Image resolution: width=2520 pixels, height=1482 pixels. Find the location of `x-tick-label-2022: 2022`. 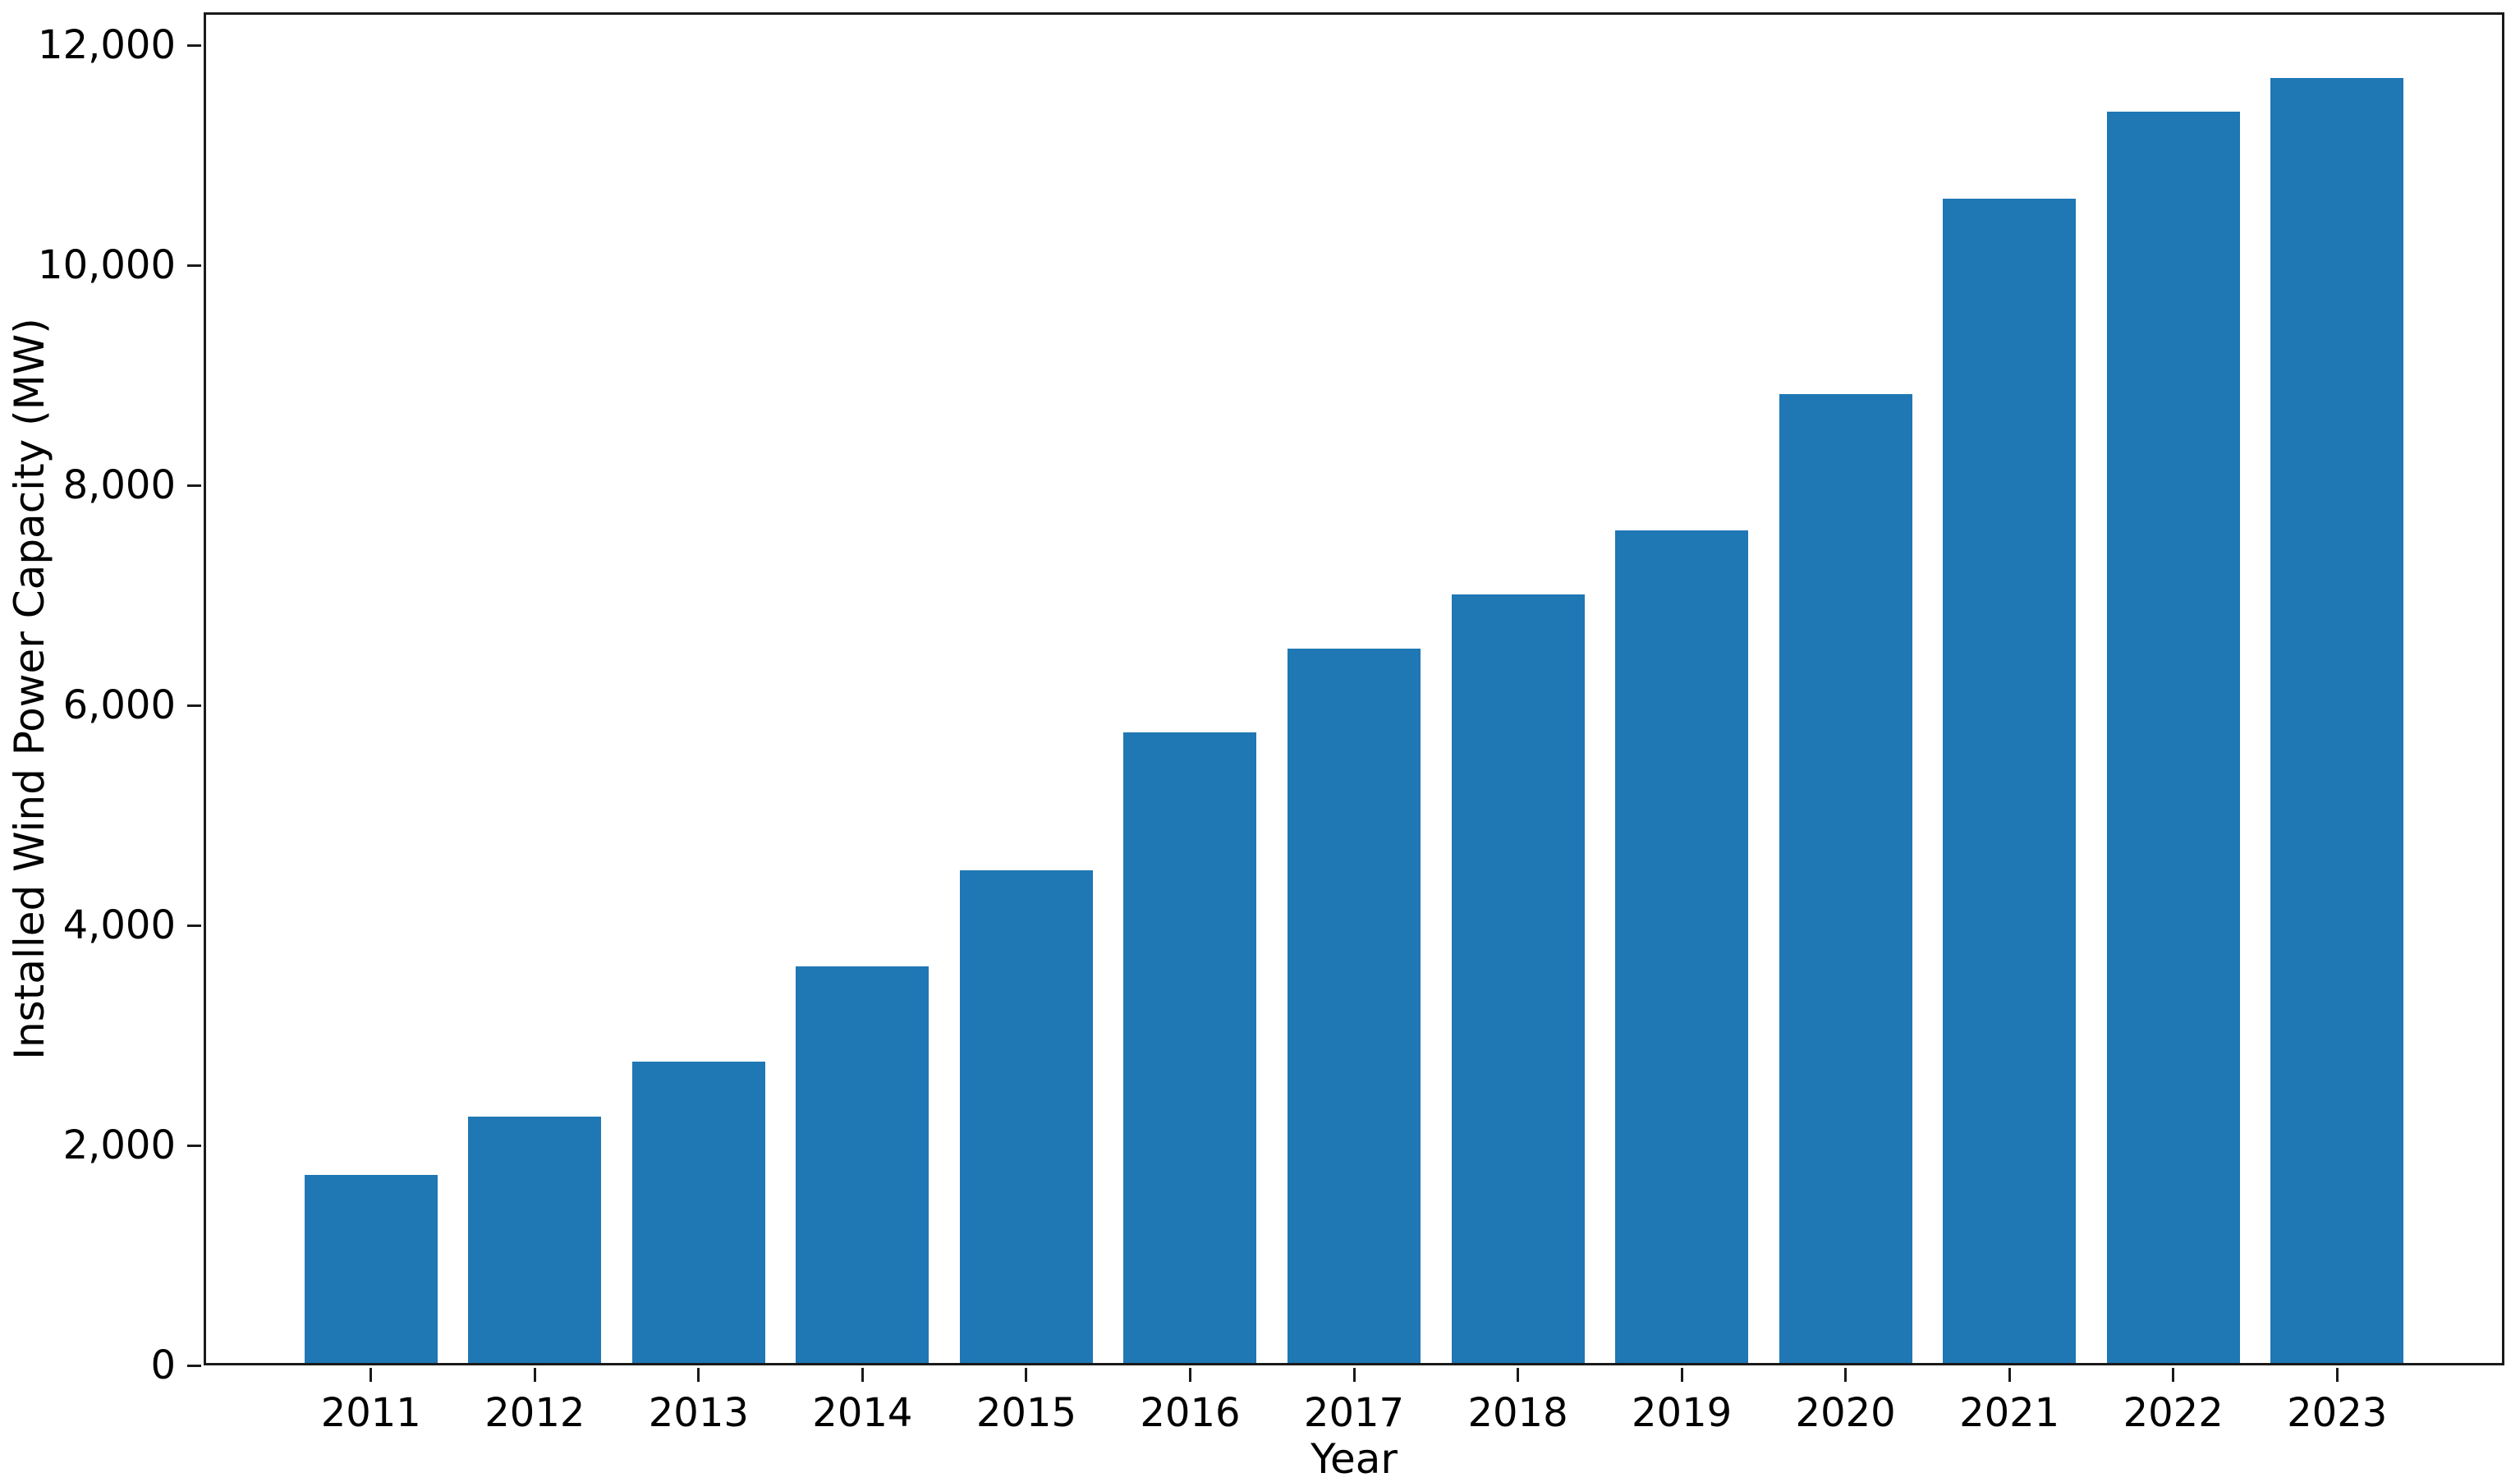

x-tick-label-2022: 2022 is located at coordinates (2173, 1413).